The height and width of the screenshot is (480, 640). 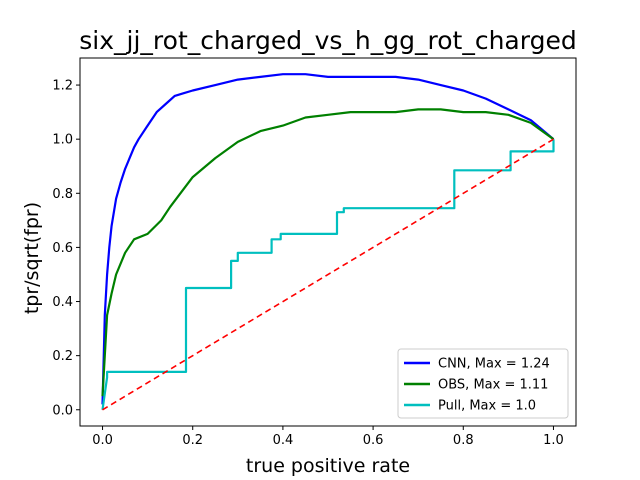 I want to click on legend-box, so click(x=483, y=383).